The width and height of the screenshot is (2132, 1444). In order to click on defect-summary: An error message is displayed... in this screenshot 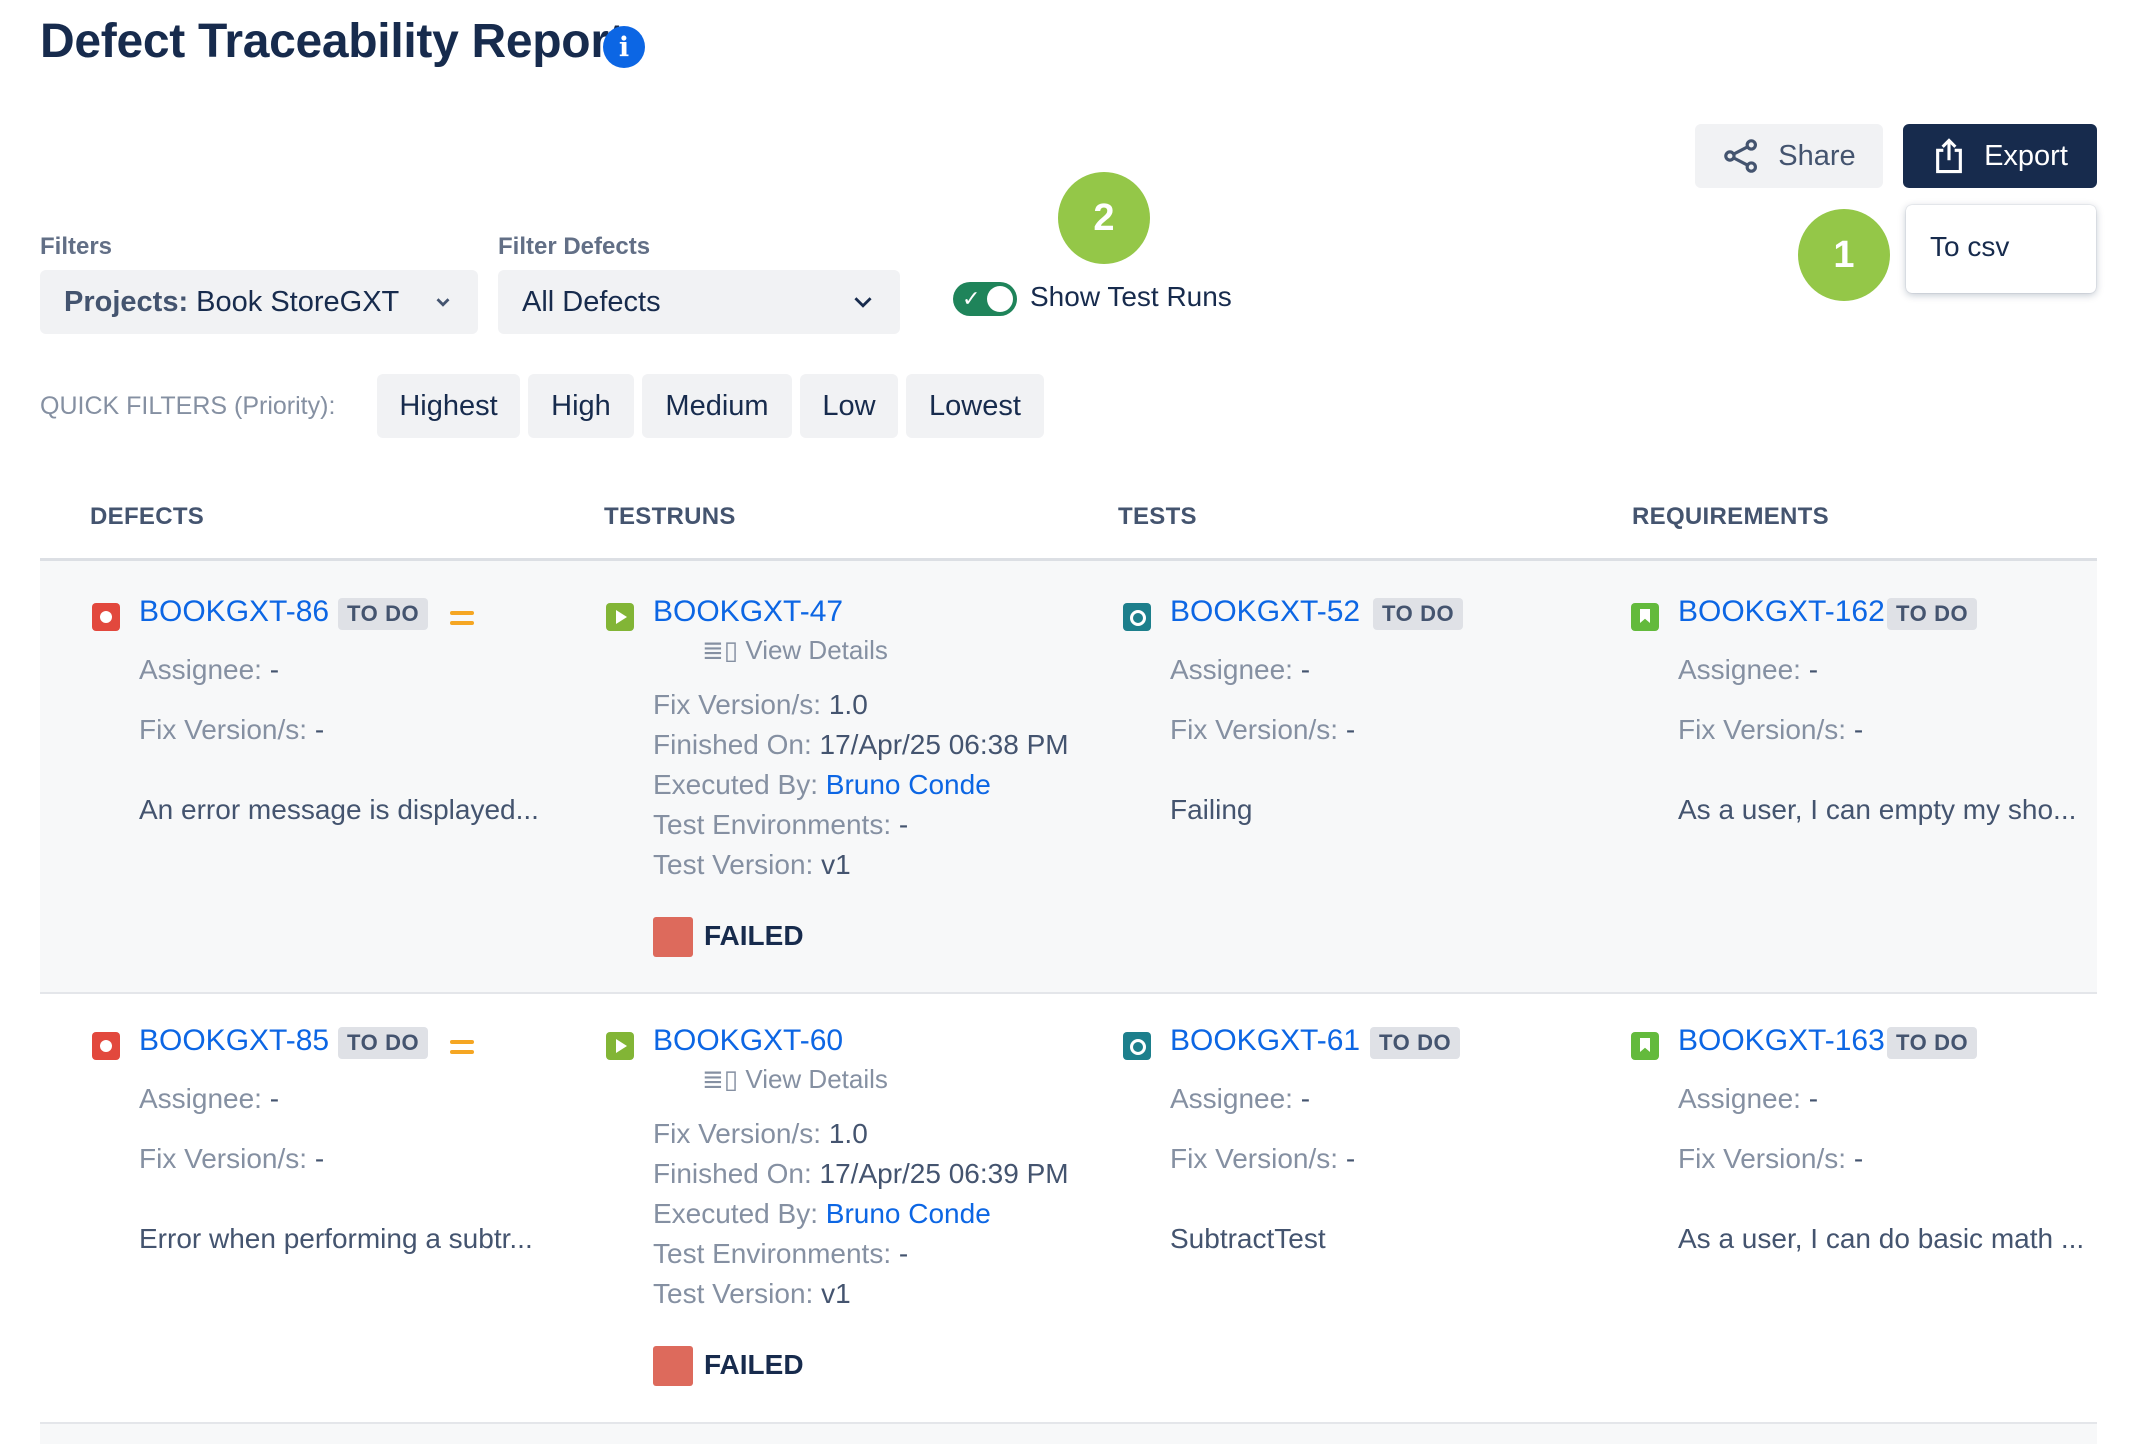, I will do `click(339, 809)`.